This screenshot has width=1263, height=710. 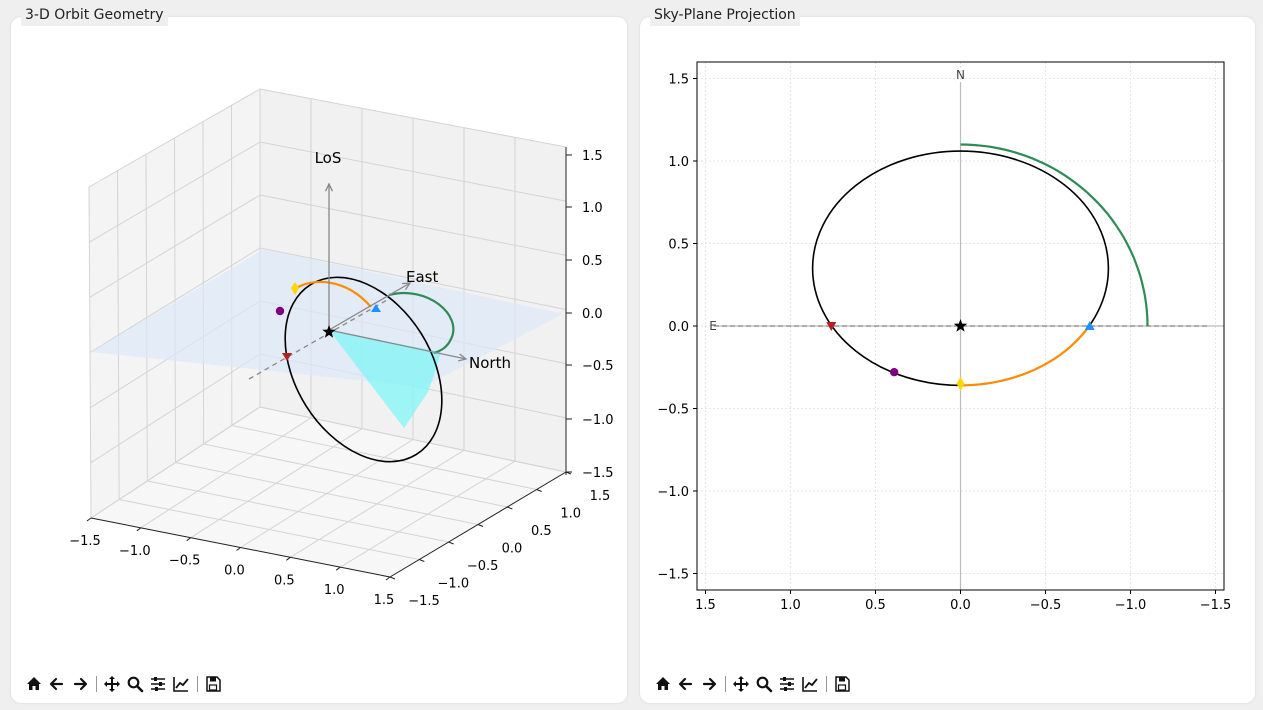 What do you see at coordinates (1025, 356) in the screenshot?
I see `orange-arc` at bounding box center [1025, 356].